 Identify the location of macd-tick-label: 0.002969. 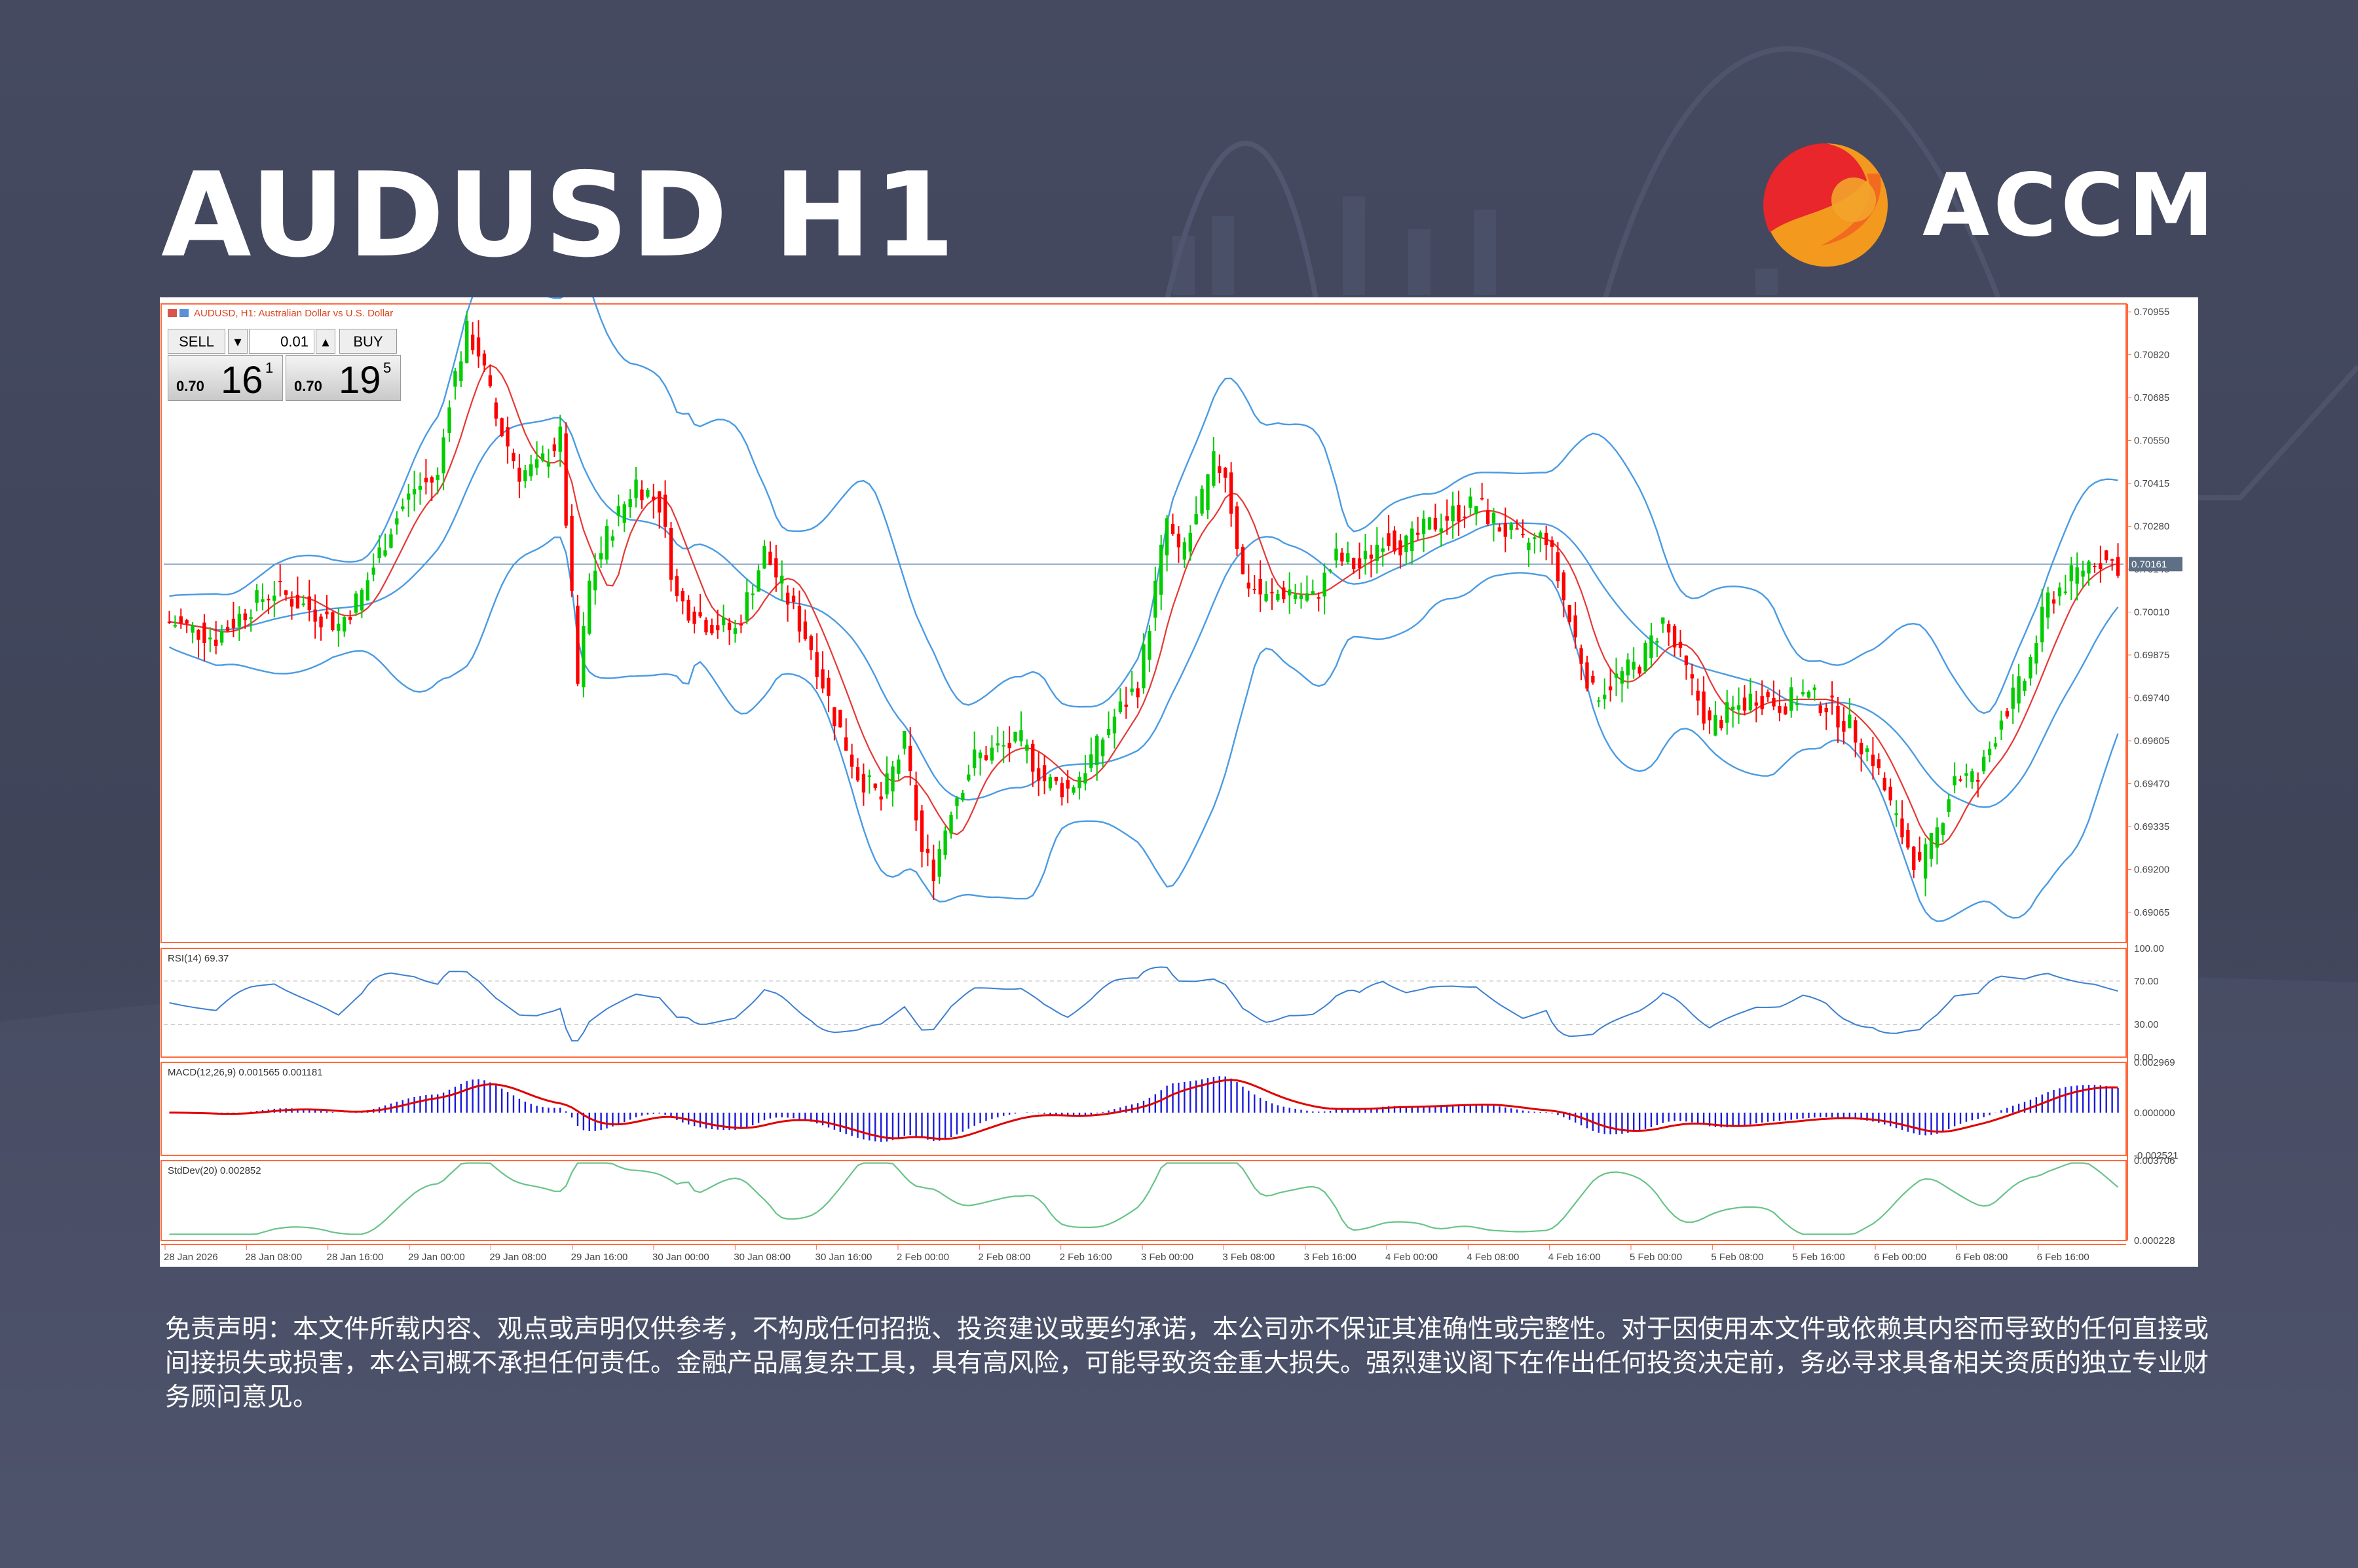
(2154, 1062).